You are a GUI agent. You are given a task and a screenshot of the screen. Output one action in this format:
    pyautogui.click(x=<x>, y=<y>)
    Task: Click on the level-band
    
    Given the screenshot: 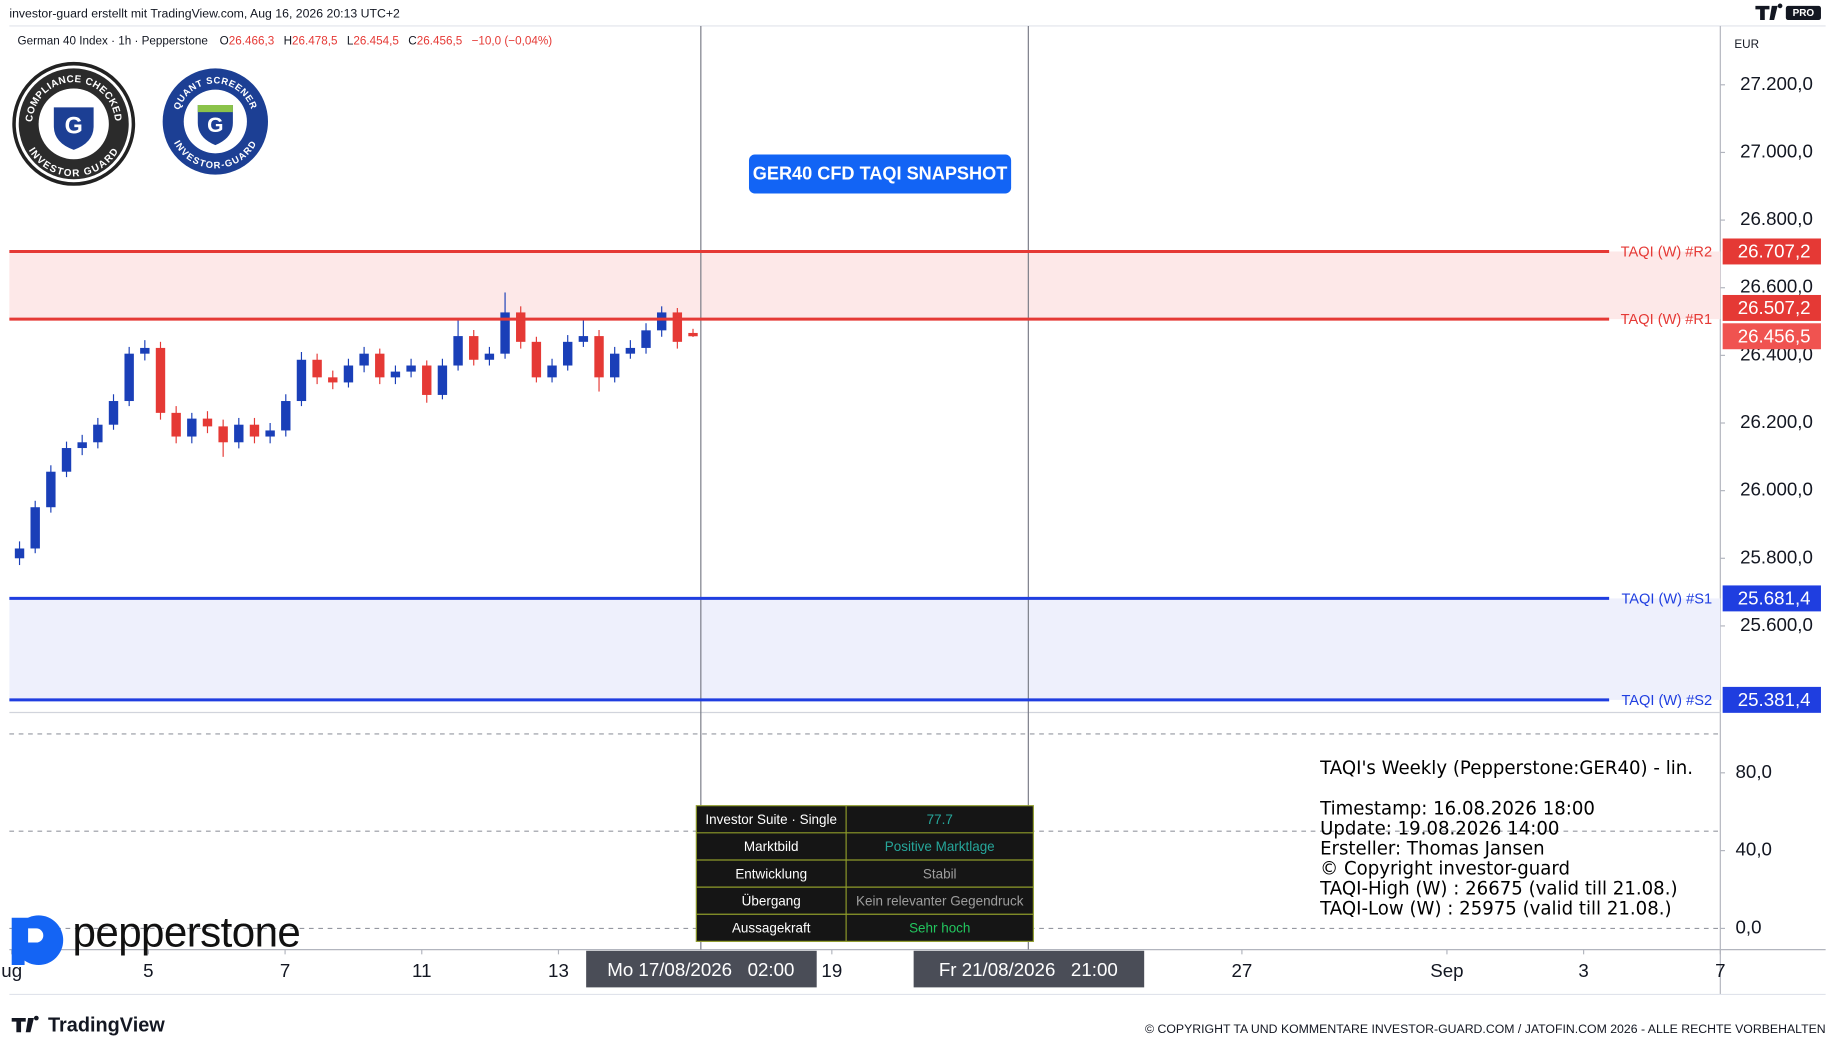 What is the action you would take?
    pyautogui.click(x=865, y=649)
    